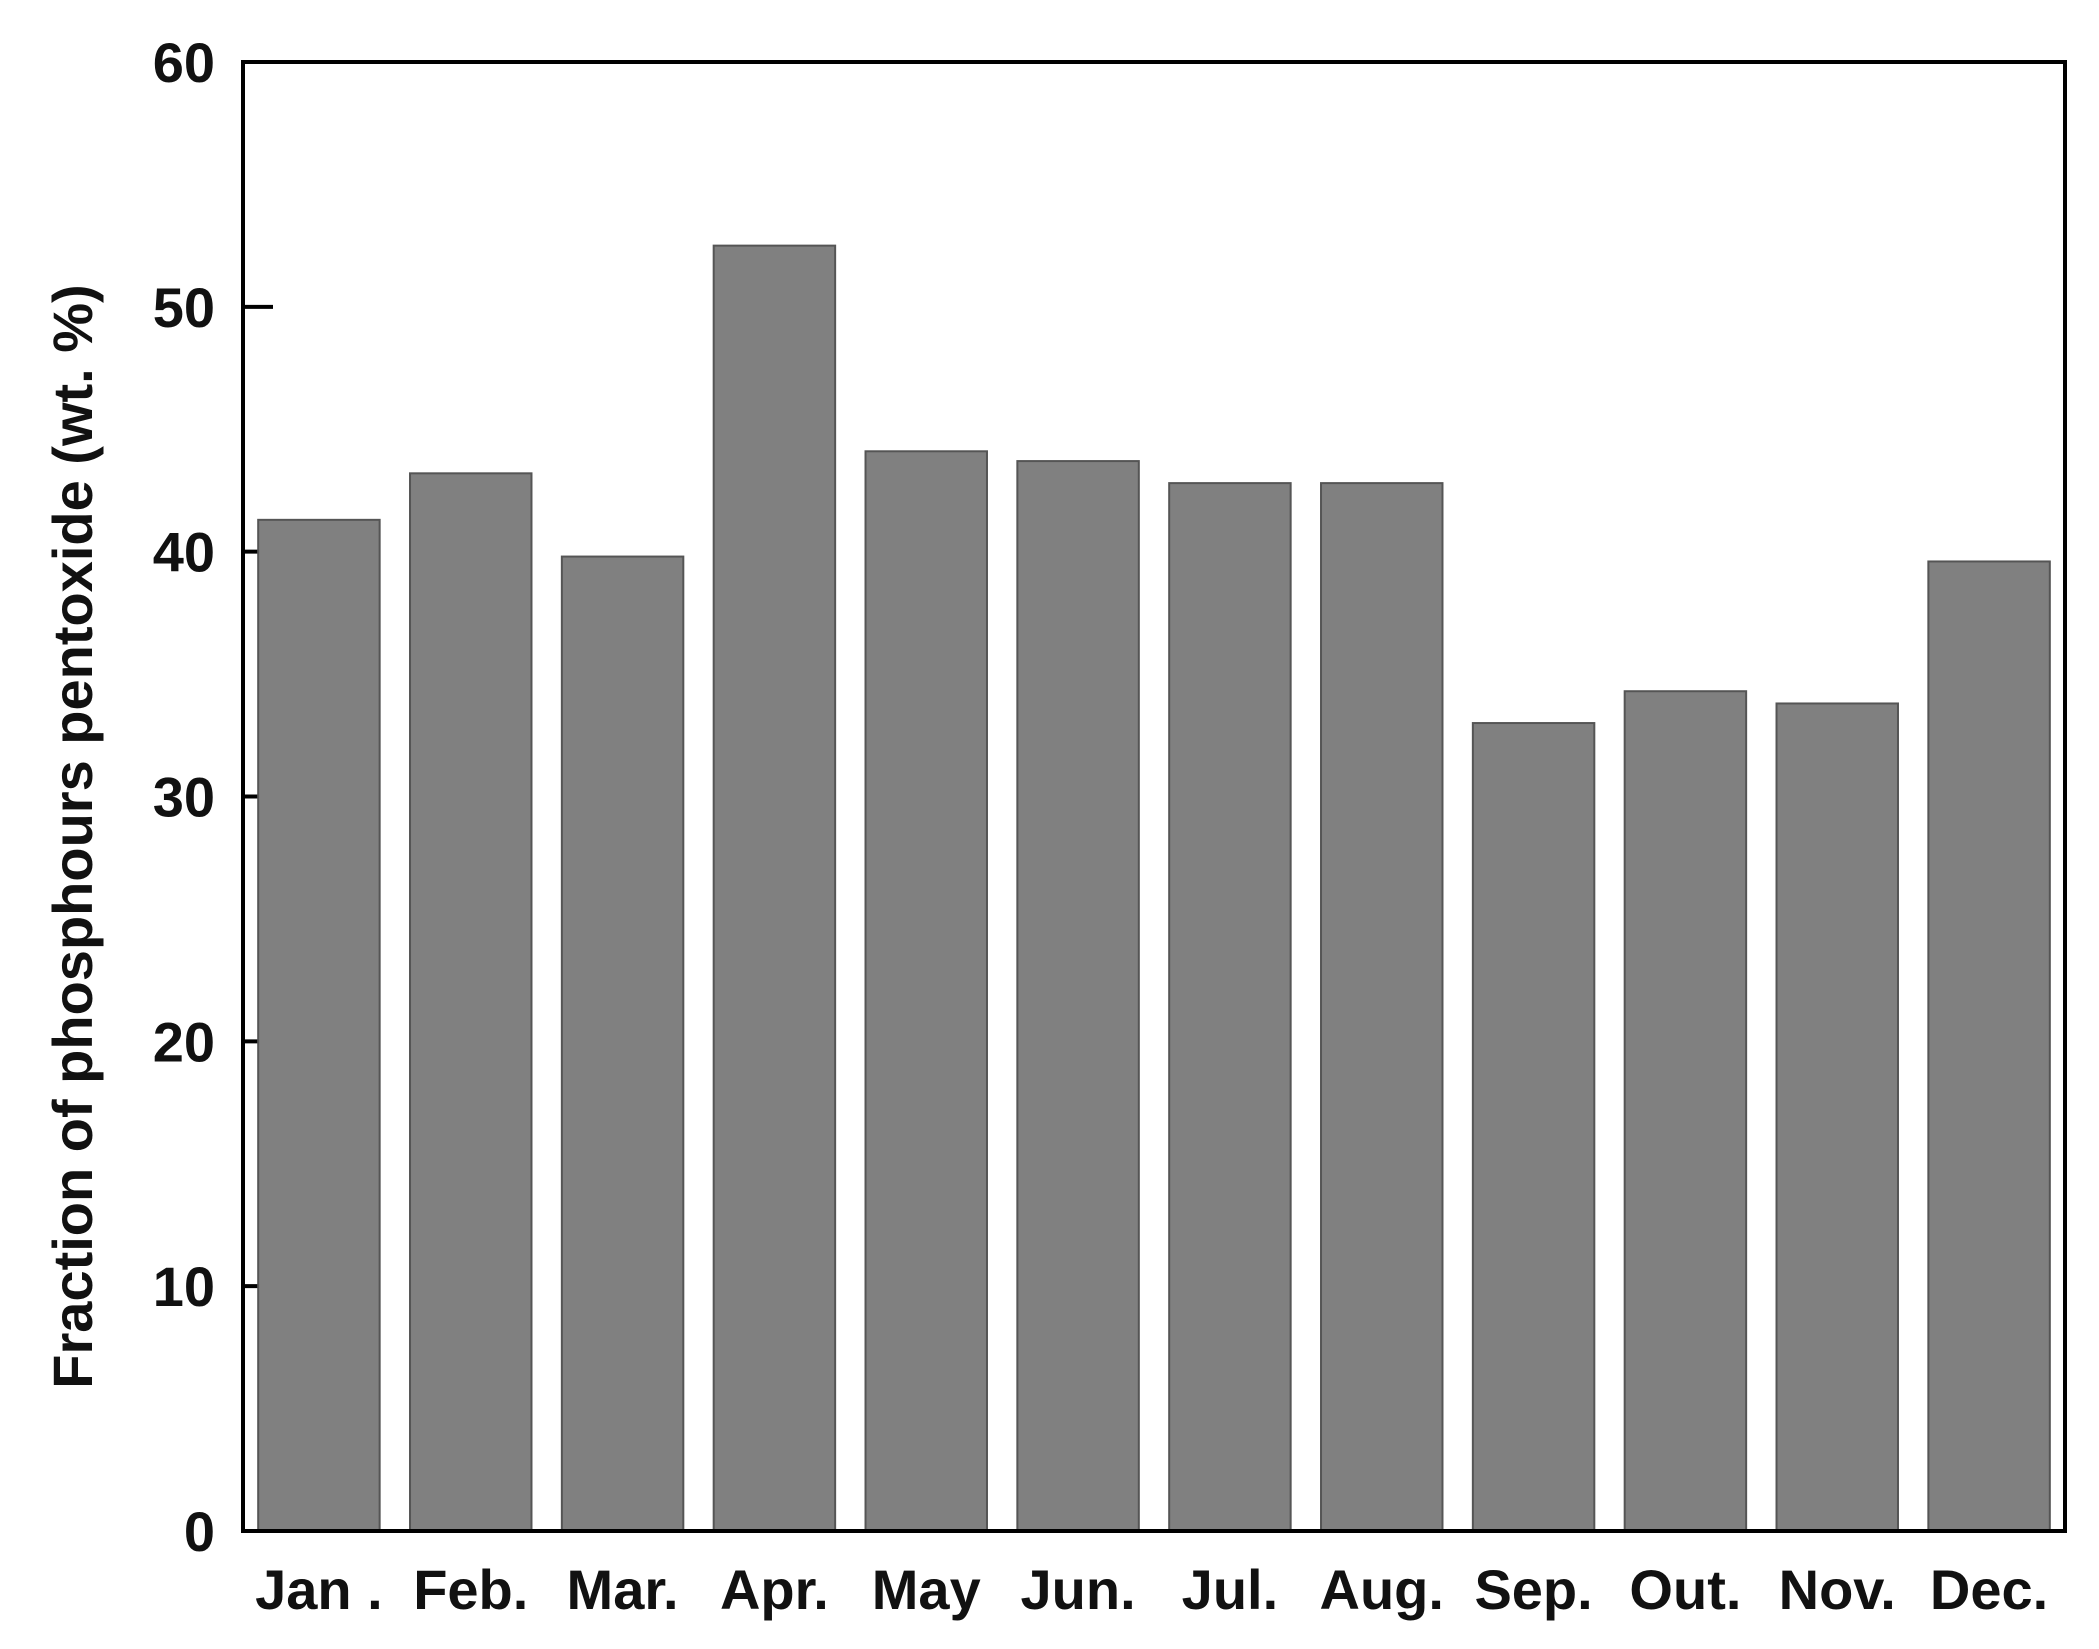  I want to click on x-category-label: Sep., so click(1533, 1589).